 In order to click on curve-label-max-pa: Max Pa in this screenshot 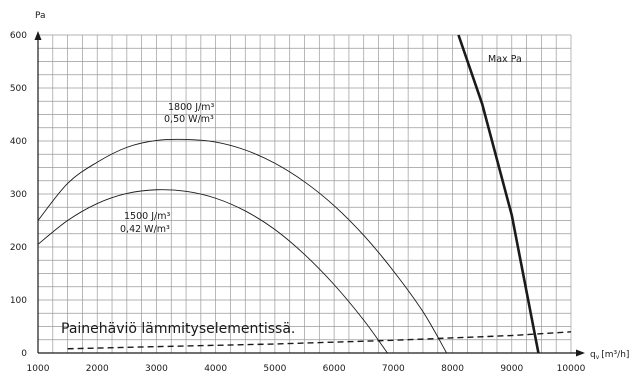, I will do `click(505, 59)`.